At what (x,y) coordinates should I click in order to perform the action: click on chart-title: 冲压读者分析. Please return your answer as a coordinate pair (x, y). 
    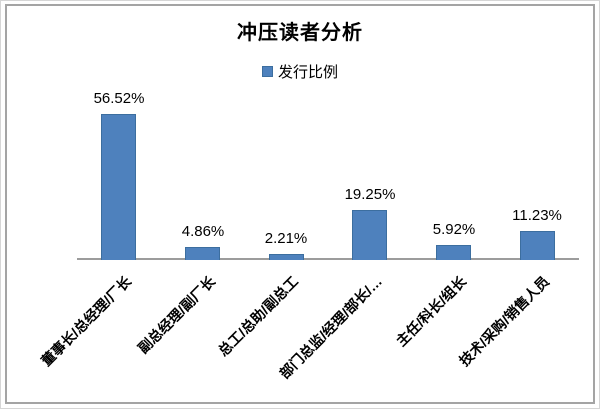
    Looking at the image, I should click on (300, 33).